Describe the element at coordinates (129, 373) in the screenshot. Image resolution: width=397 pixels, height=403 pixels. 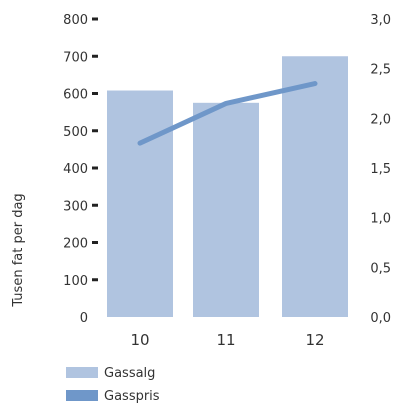
I see `legend-label: Gassalg` at that location.